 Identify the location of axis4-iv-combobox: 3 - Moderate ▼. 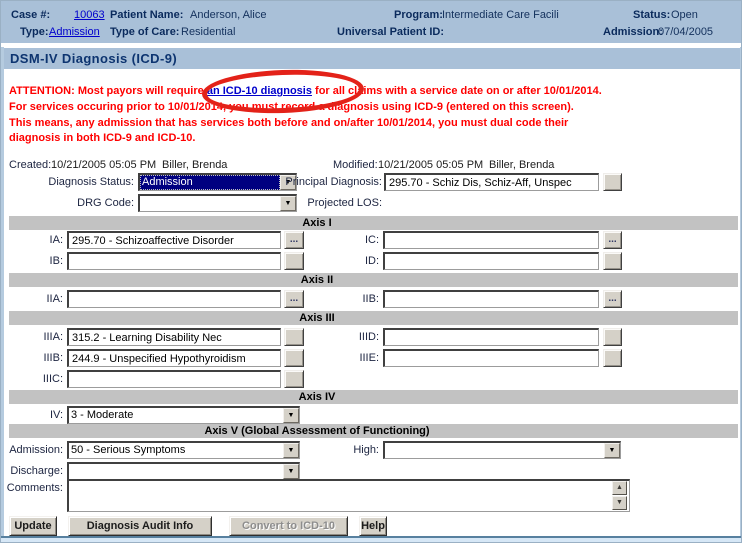
(183, 415).